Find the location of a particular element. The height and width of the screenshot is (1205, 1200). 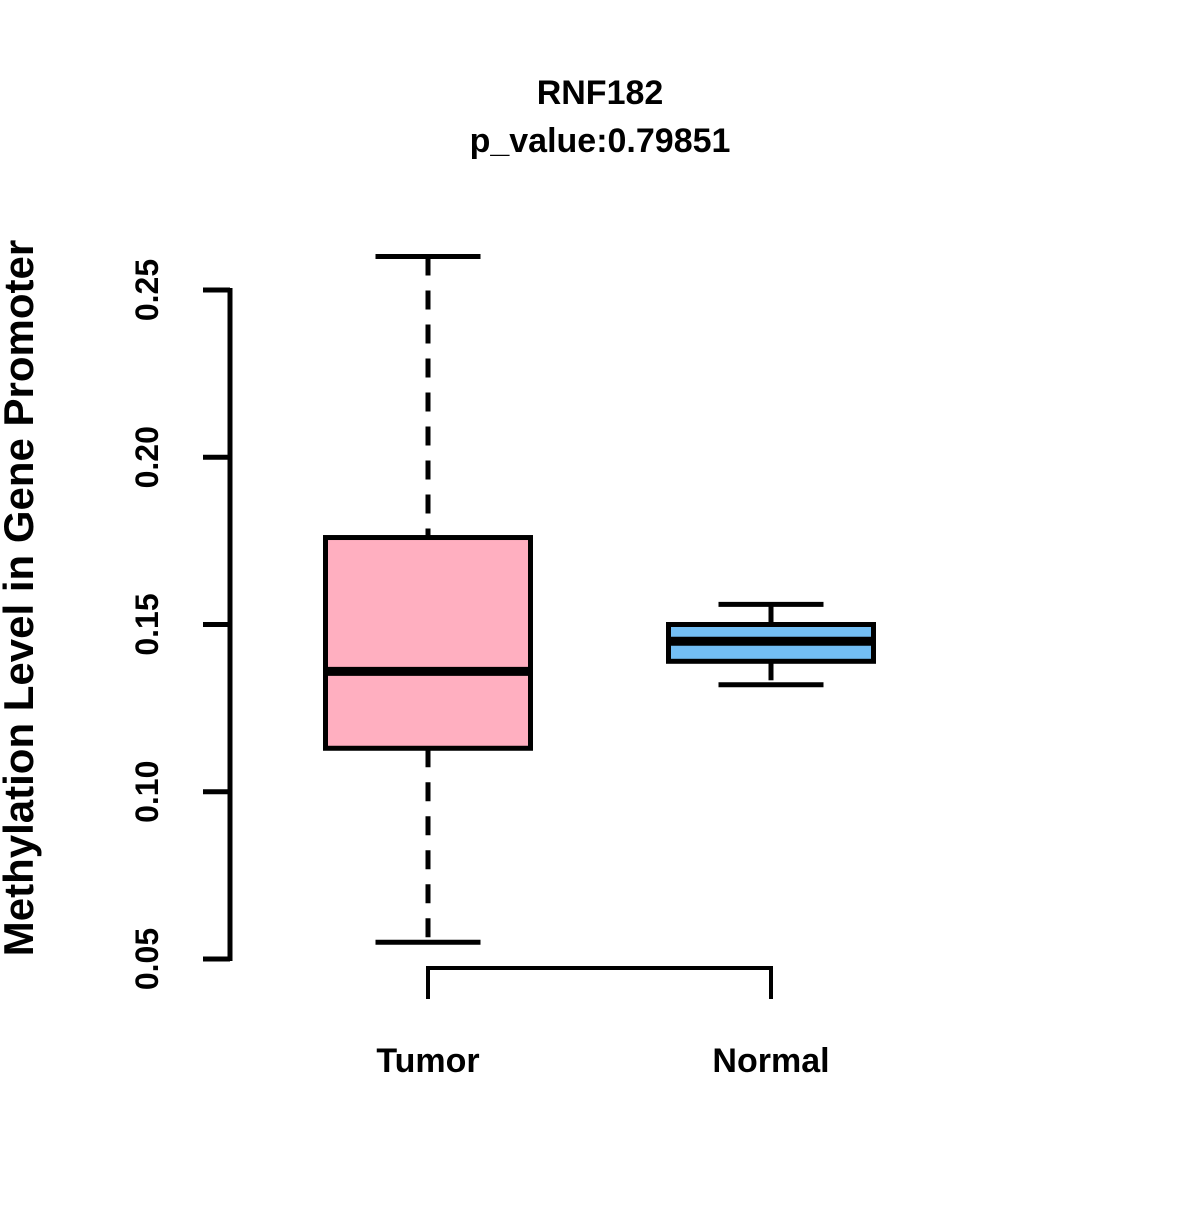

y-tick-label: 0.05 is located at coordinates (147, 959).